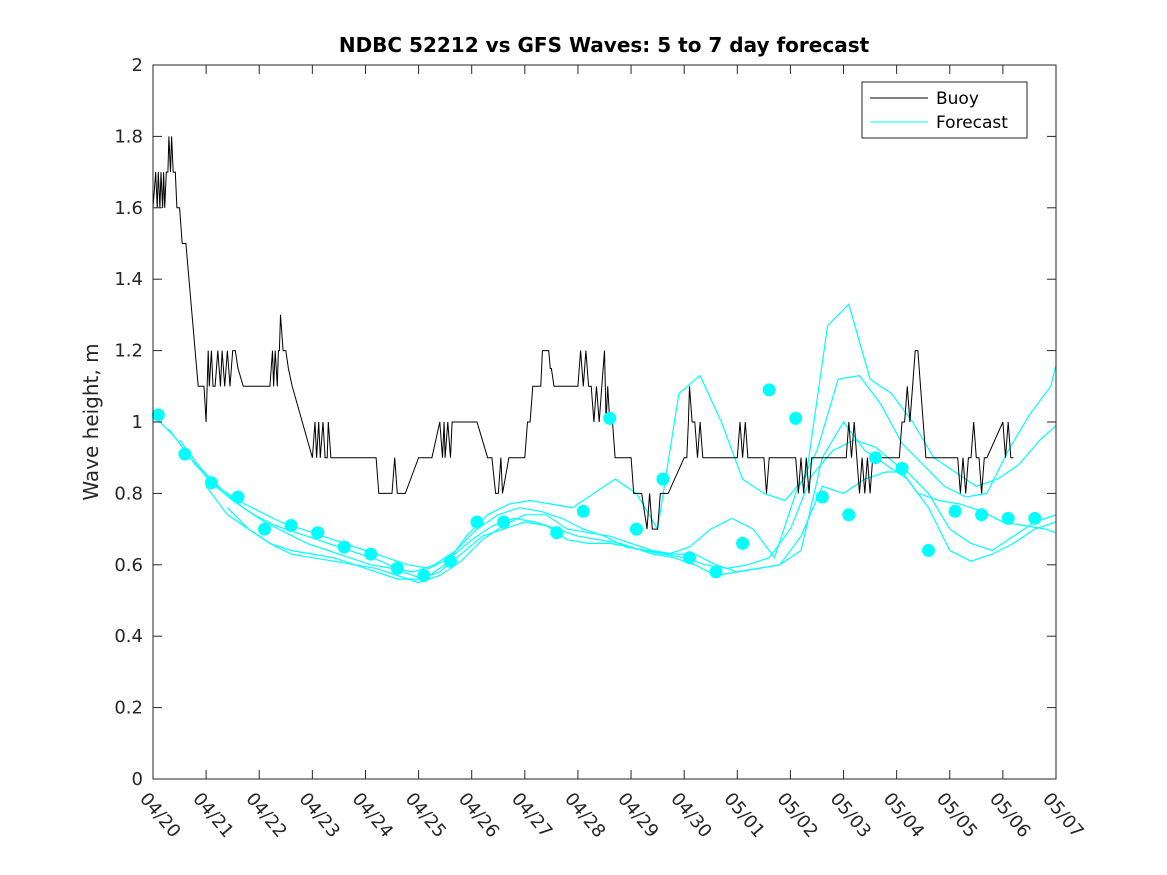 Image resolution: width=1167 pixels, height=875 pixels. I want to click on y-tick-label: 2, so click(137, 65).